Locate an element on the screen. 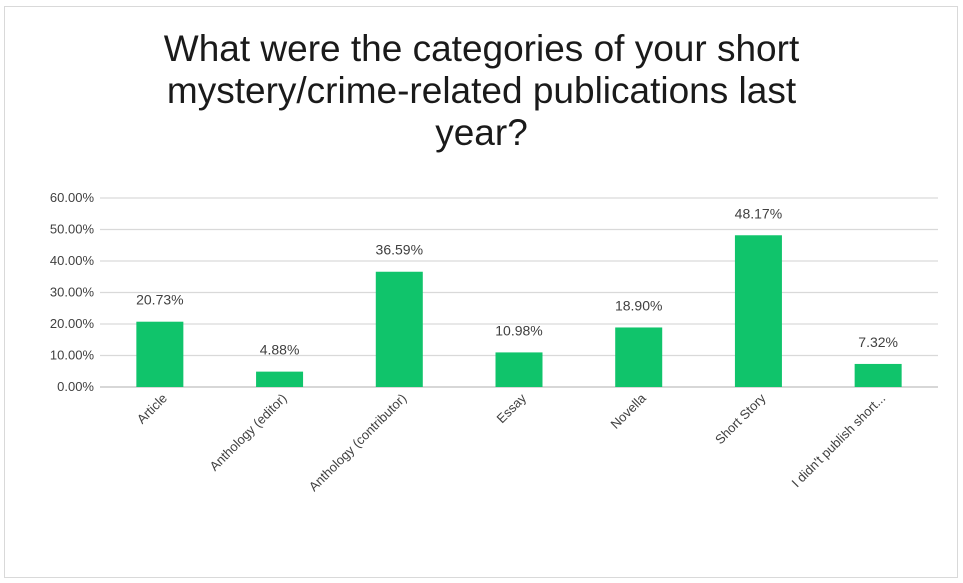 This screenshot has height=583, width=963. category-label: Article is located at coordinates (152, 409).